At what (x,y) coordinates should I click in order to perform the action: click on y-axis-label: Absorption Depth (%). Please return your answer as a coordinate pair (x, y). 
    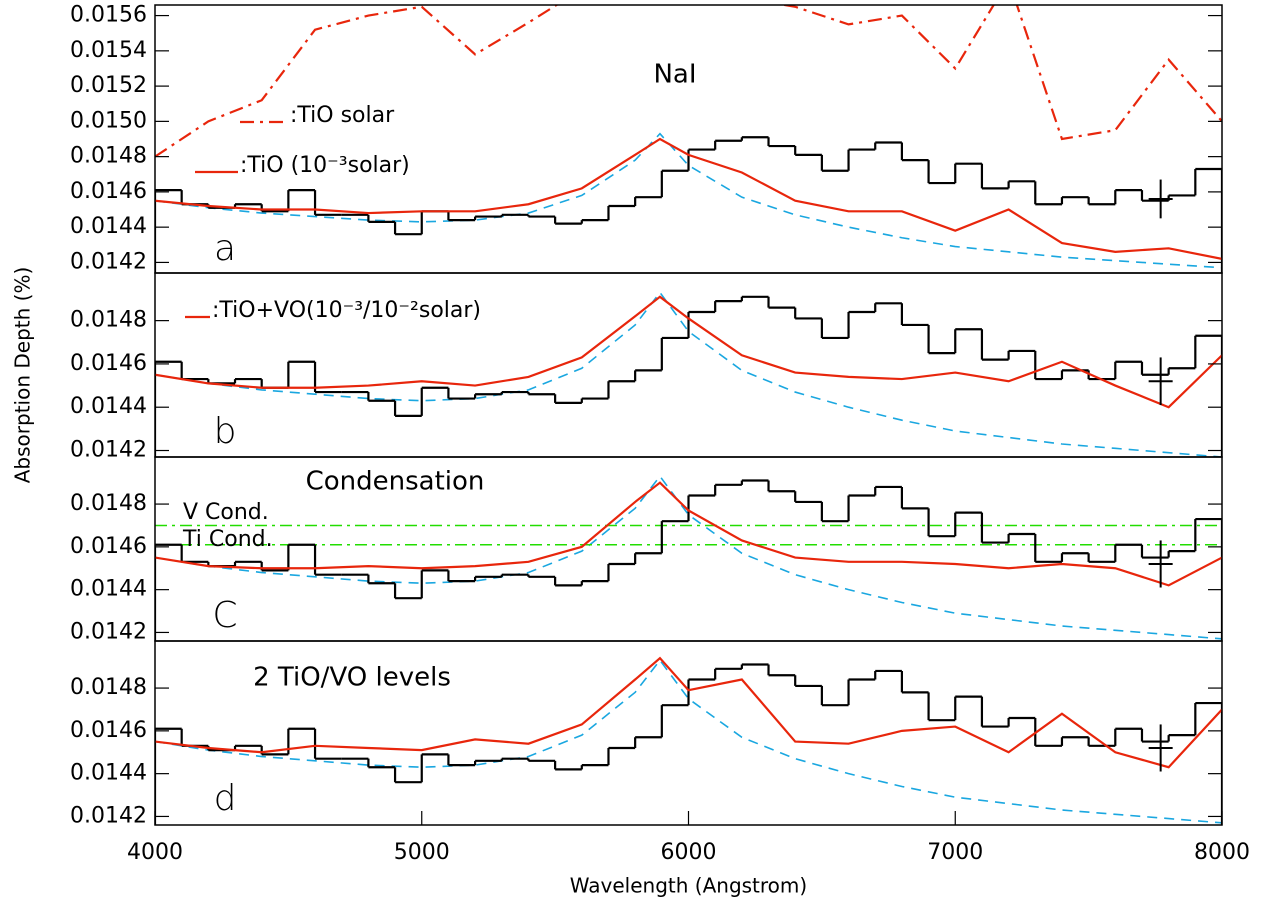
    Looking at the image, I should click on (23, 375).